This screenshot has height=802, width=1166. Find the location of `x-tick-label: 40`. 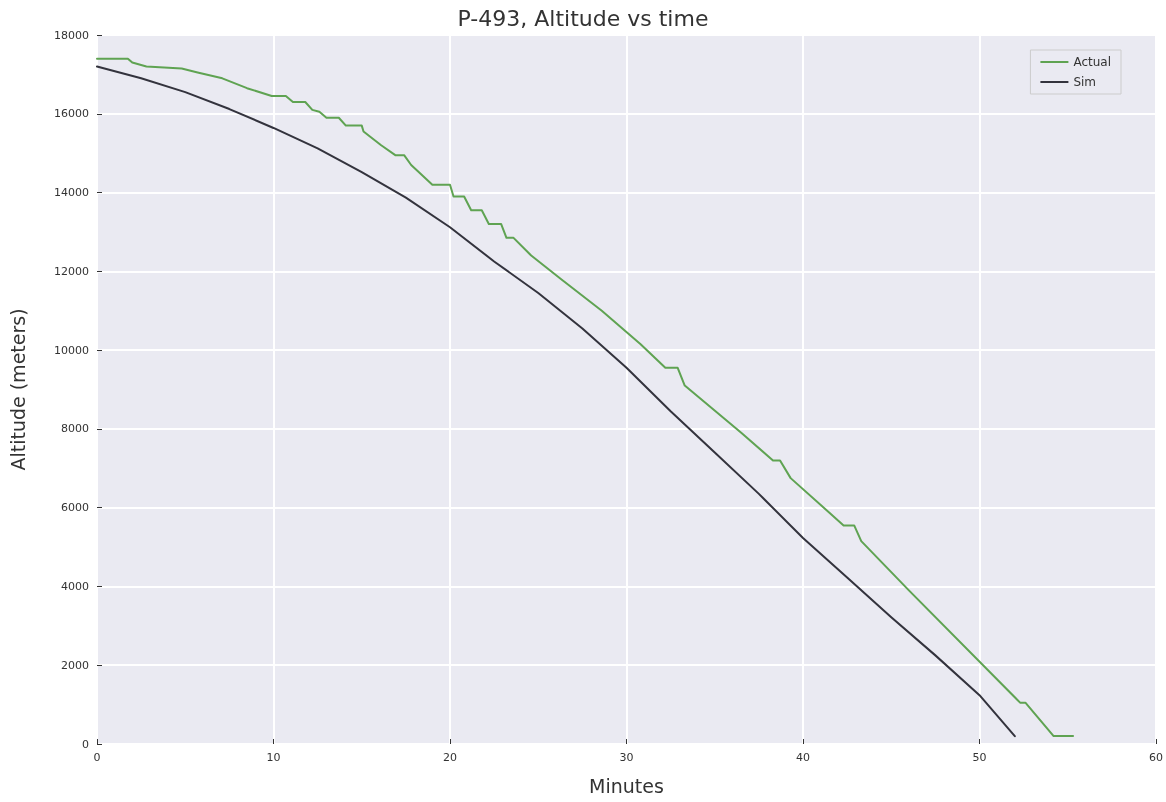

x-tick-label: 40 is located at coordinates (803, 757).